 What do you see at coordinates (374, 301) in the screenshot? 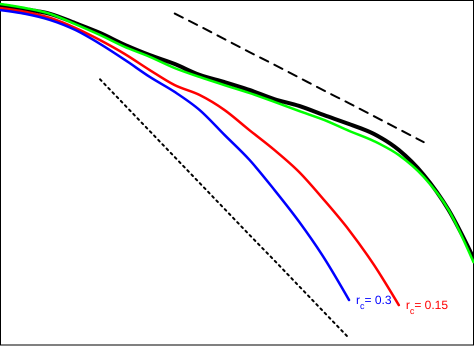
I see `series-label: r$_{c}$= 0.3` at bounding box center [374, 301].